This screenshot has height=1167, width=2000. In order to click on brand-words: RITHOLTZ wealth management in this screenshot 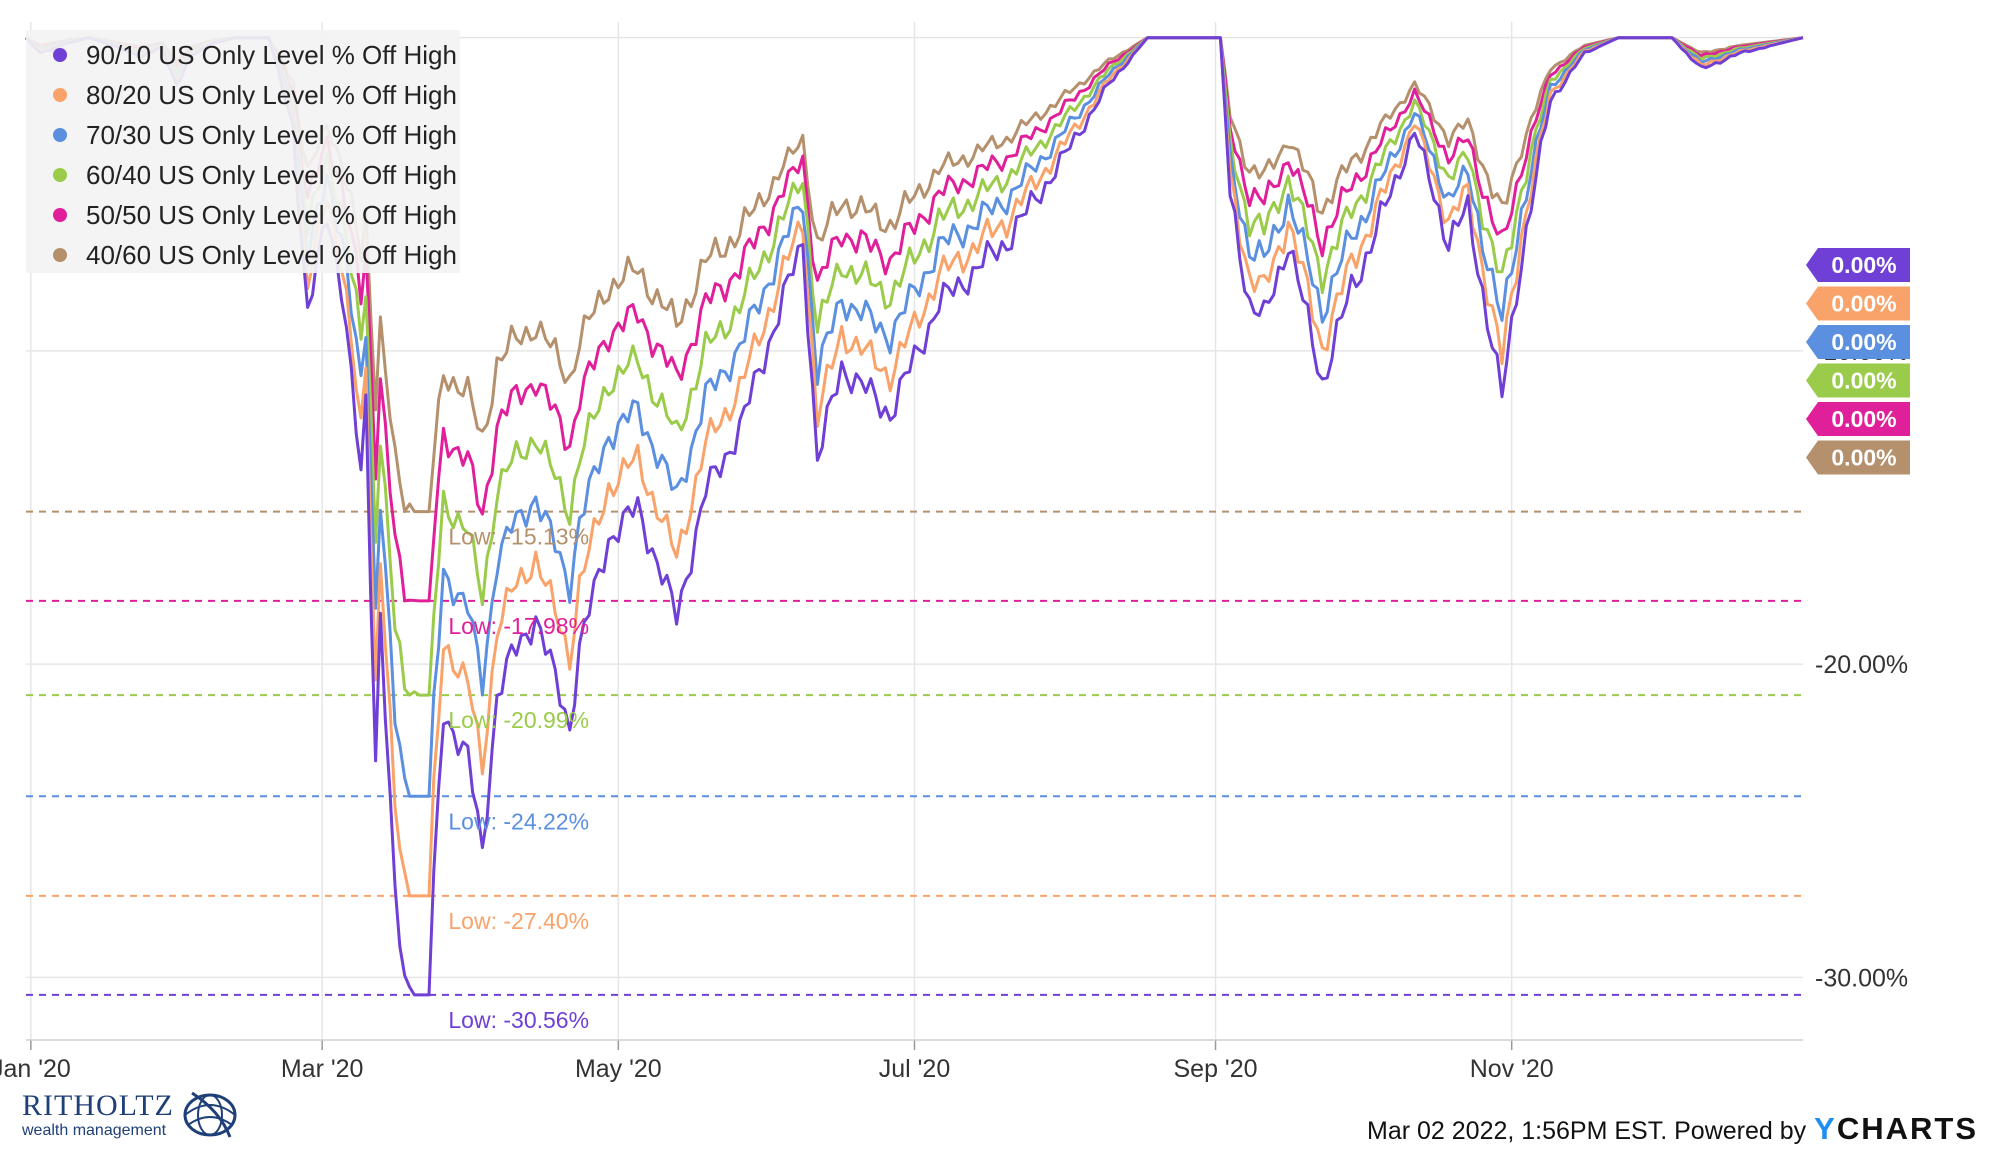, I will do `click(98, 1115)`.